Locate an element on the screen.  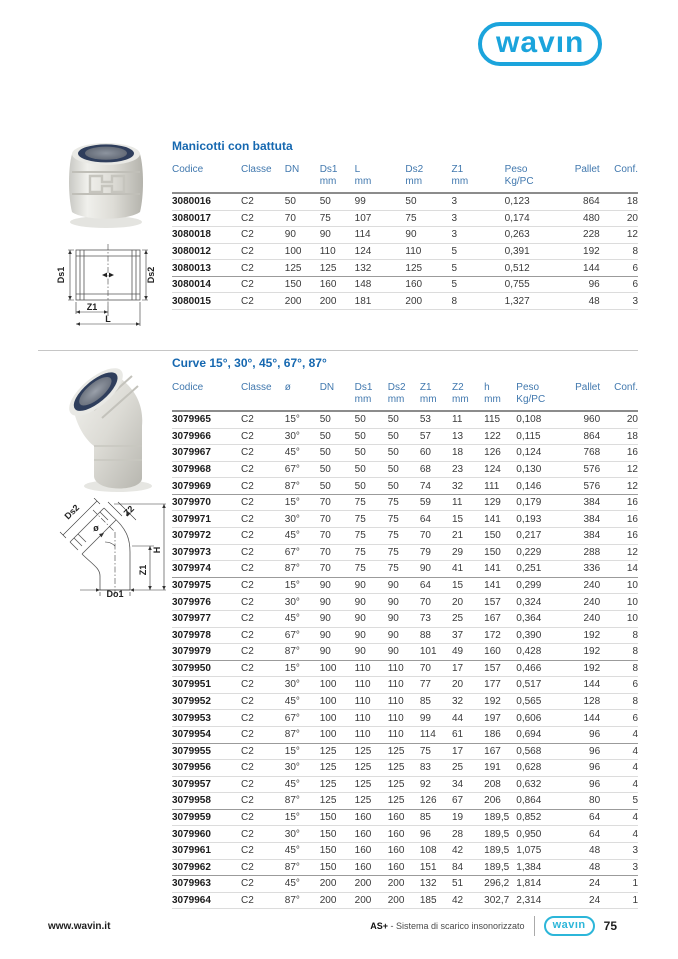
cell-value: 24 is located at coordinates (582, 884).